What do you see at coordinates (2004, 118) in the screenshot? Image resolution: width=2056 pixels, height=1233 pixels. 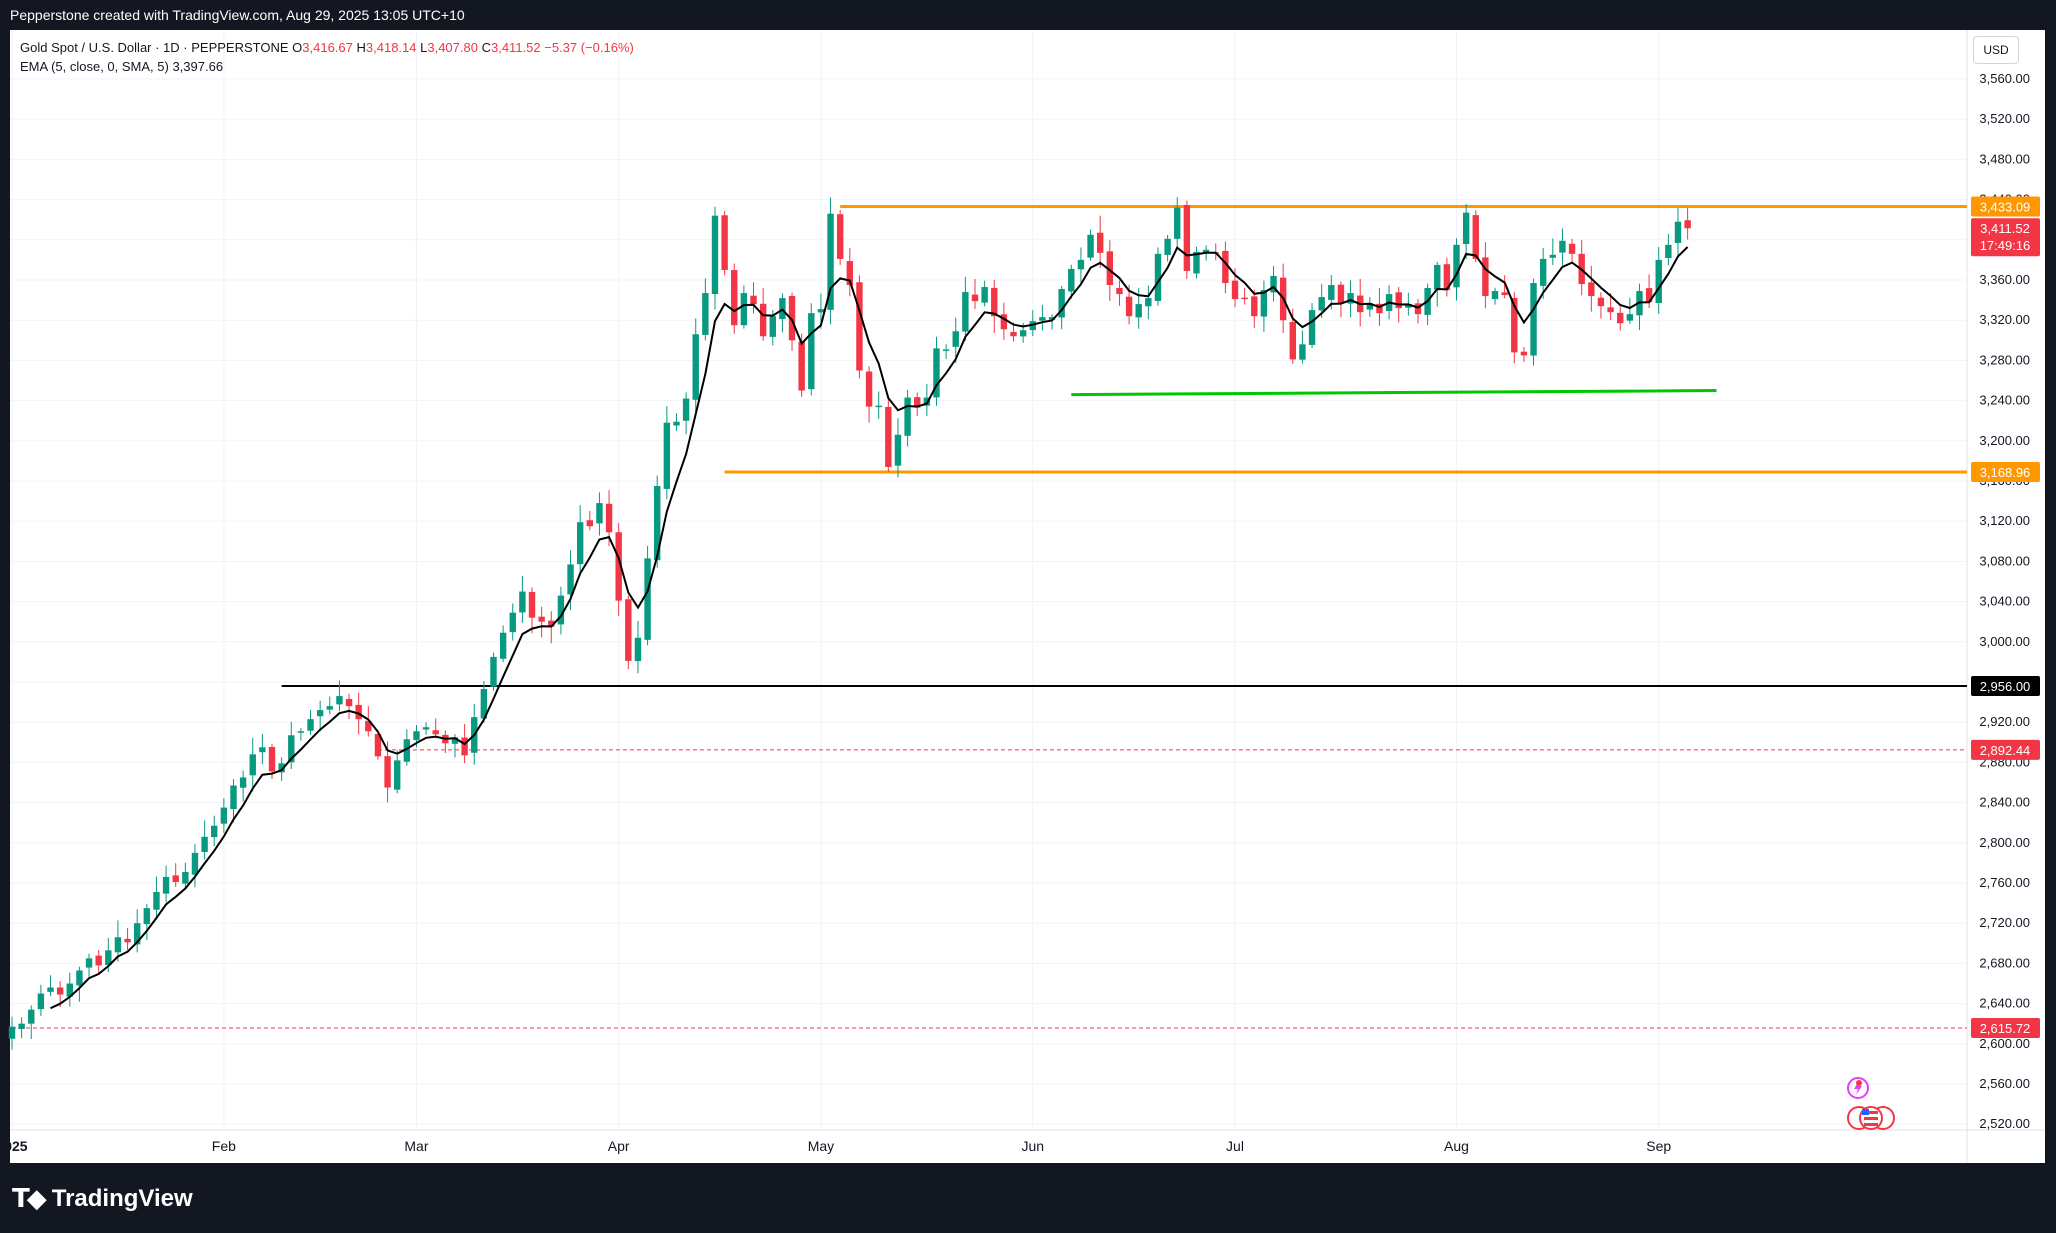 I see `y-tick-label: 3,520.00` at bounding box center [2004, 118].